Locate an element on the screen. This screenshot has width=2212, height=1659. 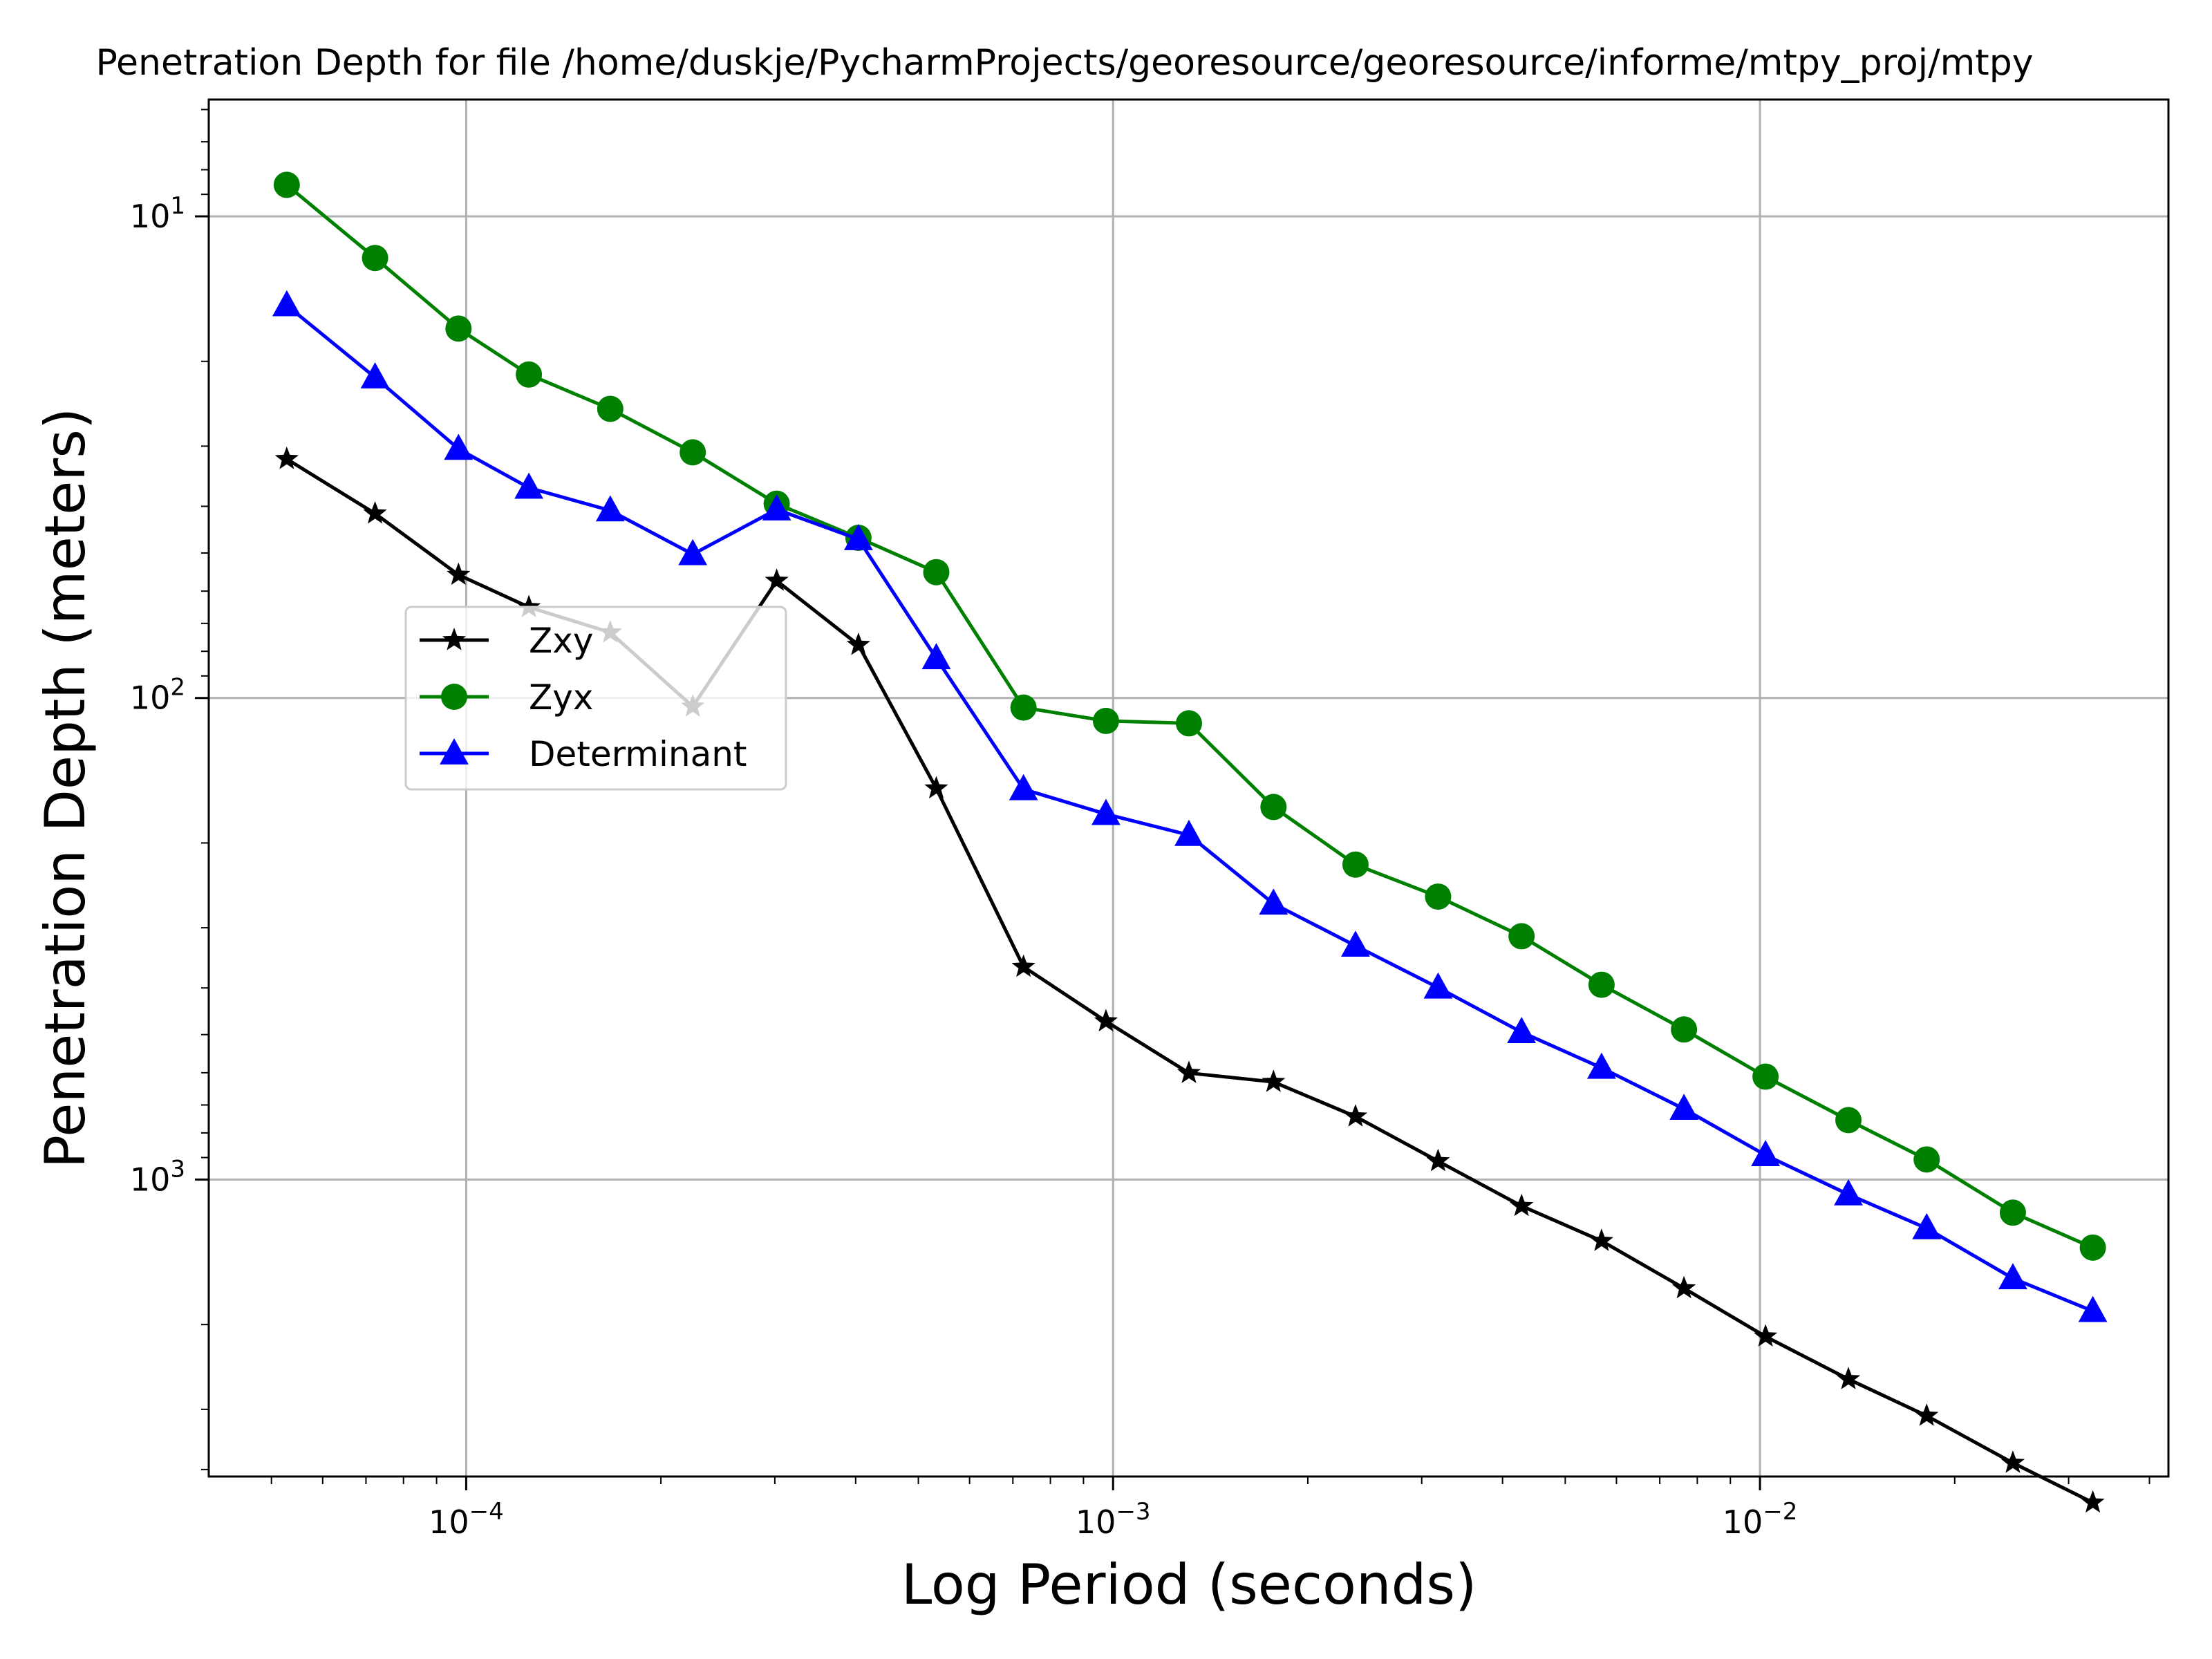
legend-marker-determinant is located at coordinates (454, 751).